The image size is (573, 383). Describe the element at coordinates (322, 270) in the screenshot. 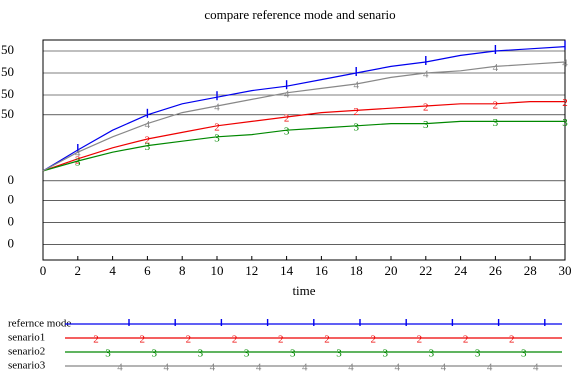

I see `x-tick-label: 16` at that location.